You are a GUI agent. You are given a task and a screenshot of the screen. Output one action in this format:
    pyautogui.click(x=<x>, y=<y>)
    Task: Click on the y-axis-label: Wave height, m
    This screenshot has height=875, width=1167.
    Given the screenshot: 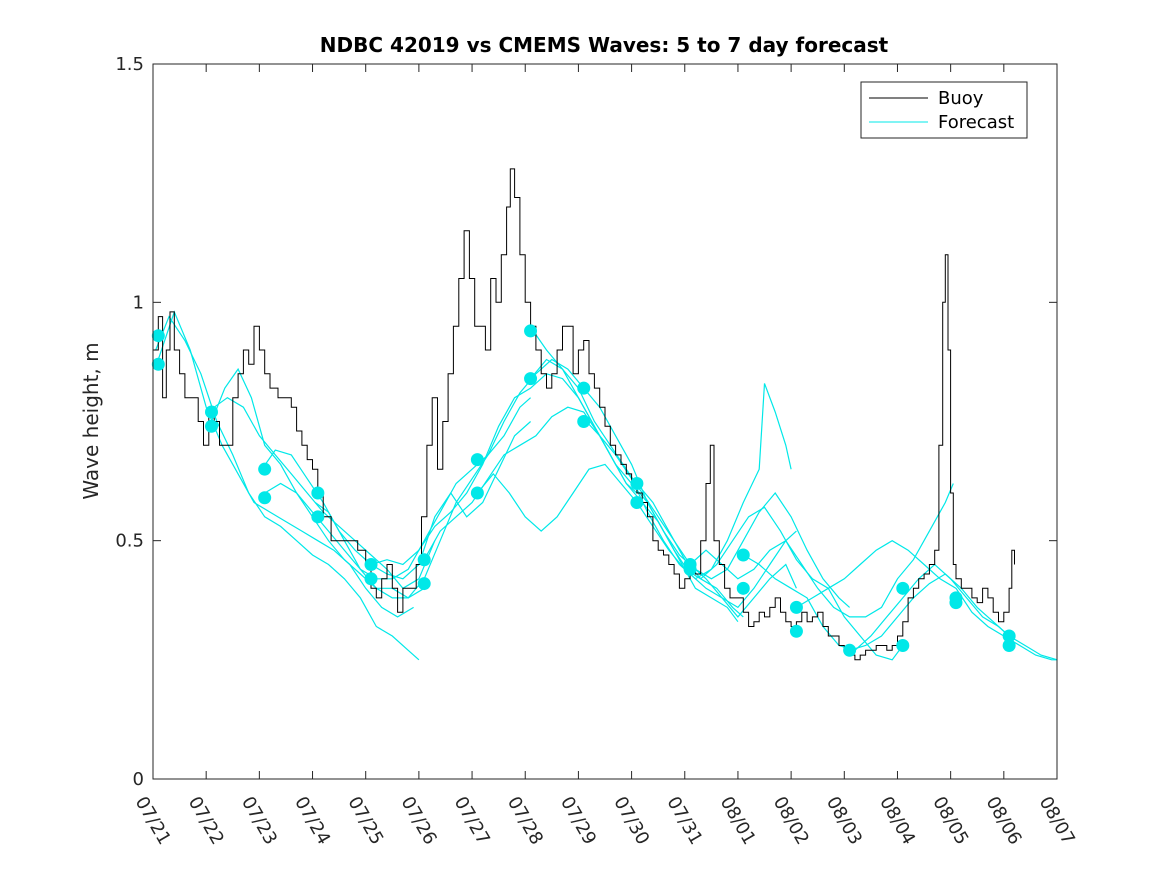 What is the action you would take?
    pyautogui.click(x=91, y=420)
    